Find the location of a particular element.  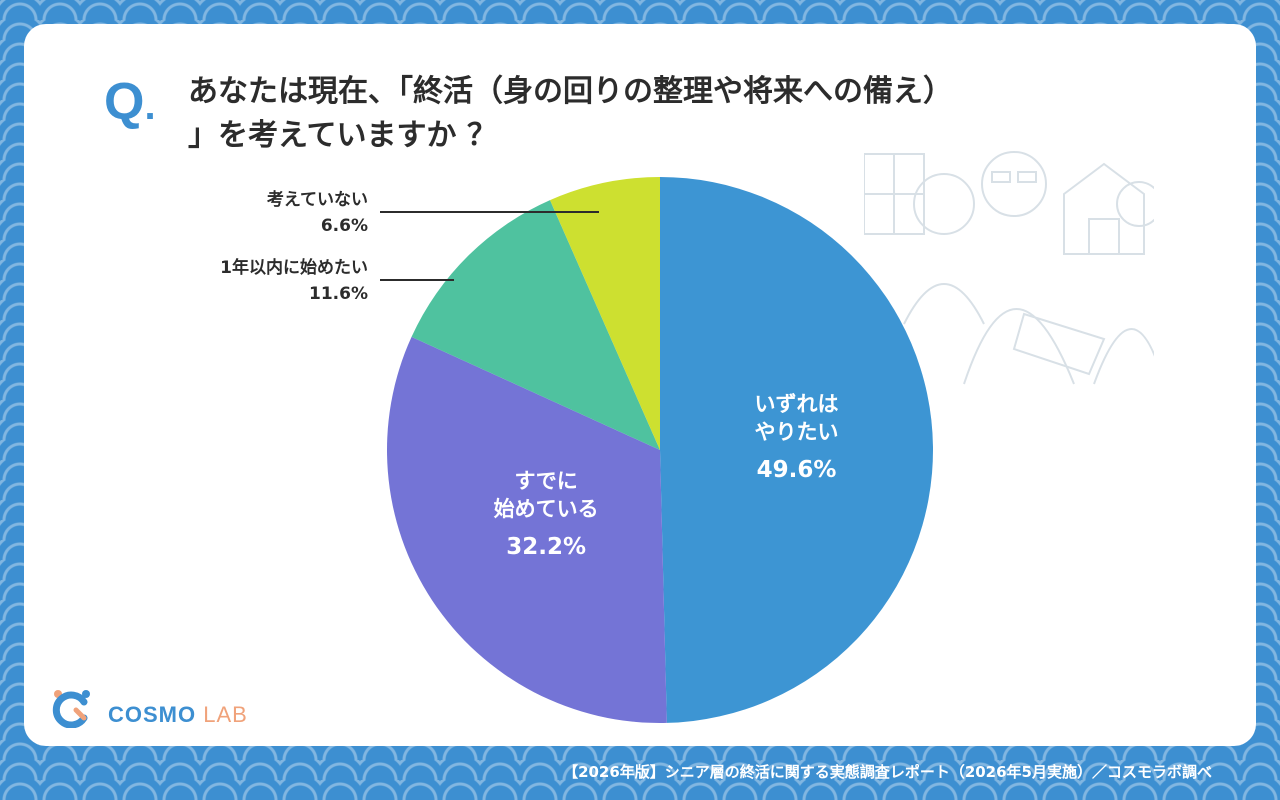

pie-slice-already is located at coordinates (526, 529).